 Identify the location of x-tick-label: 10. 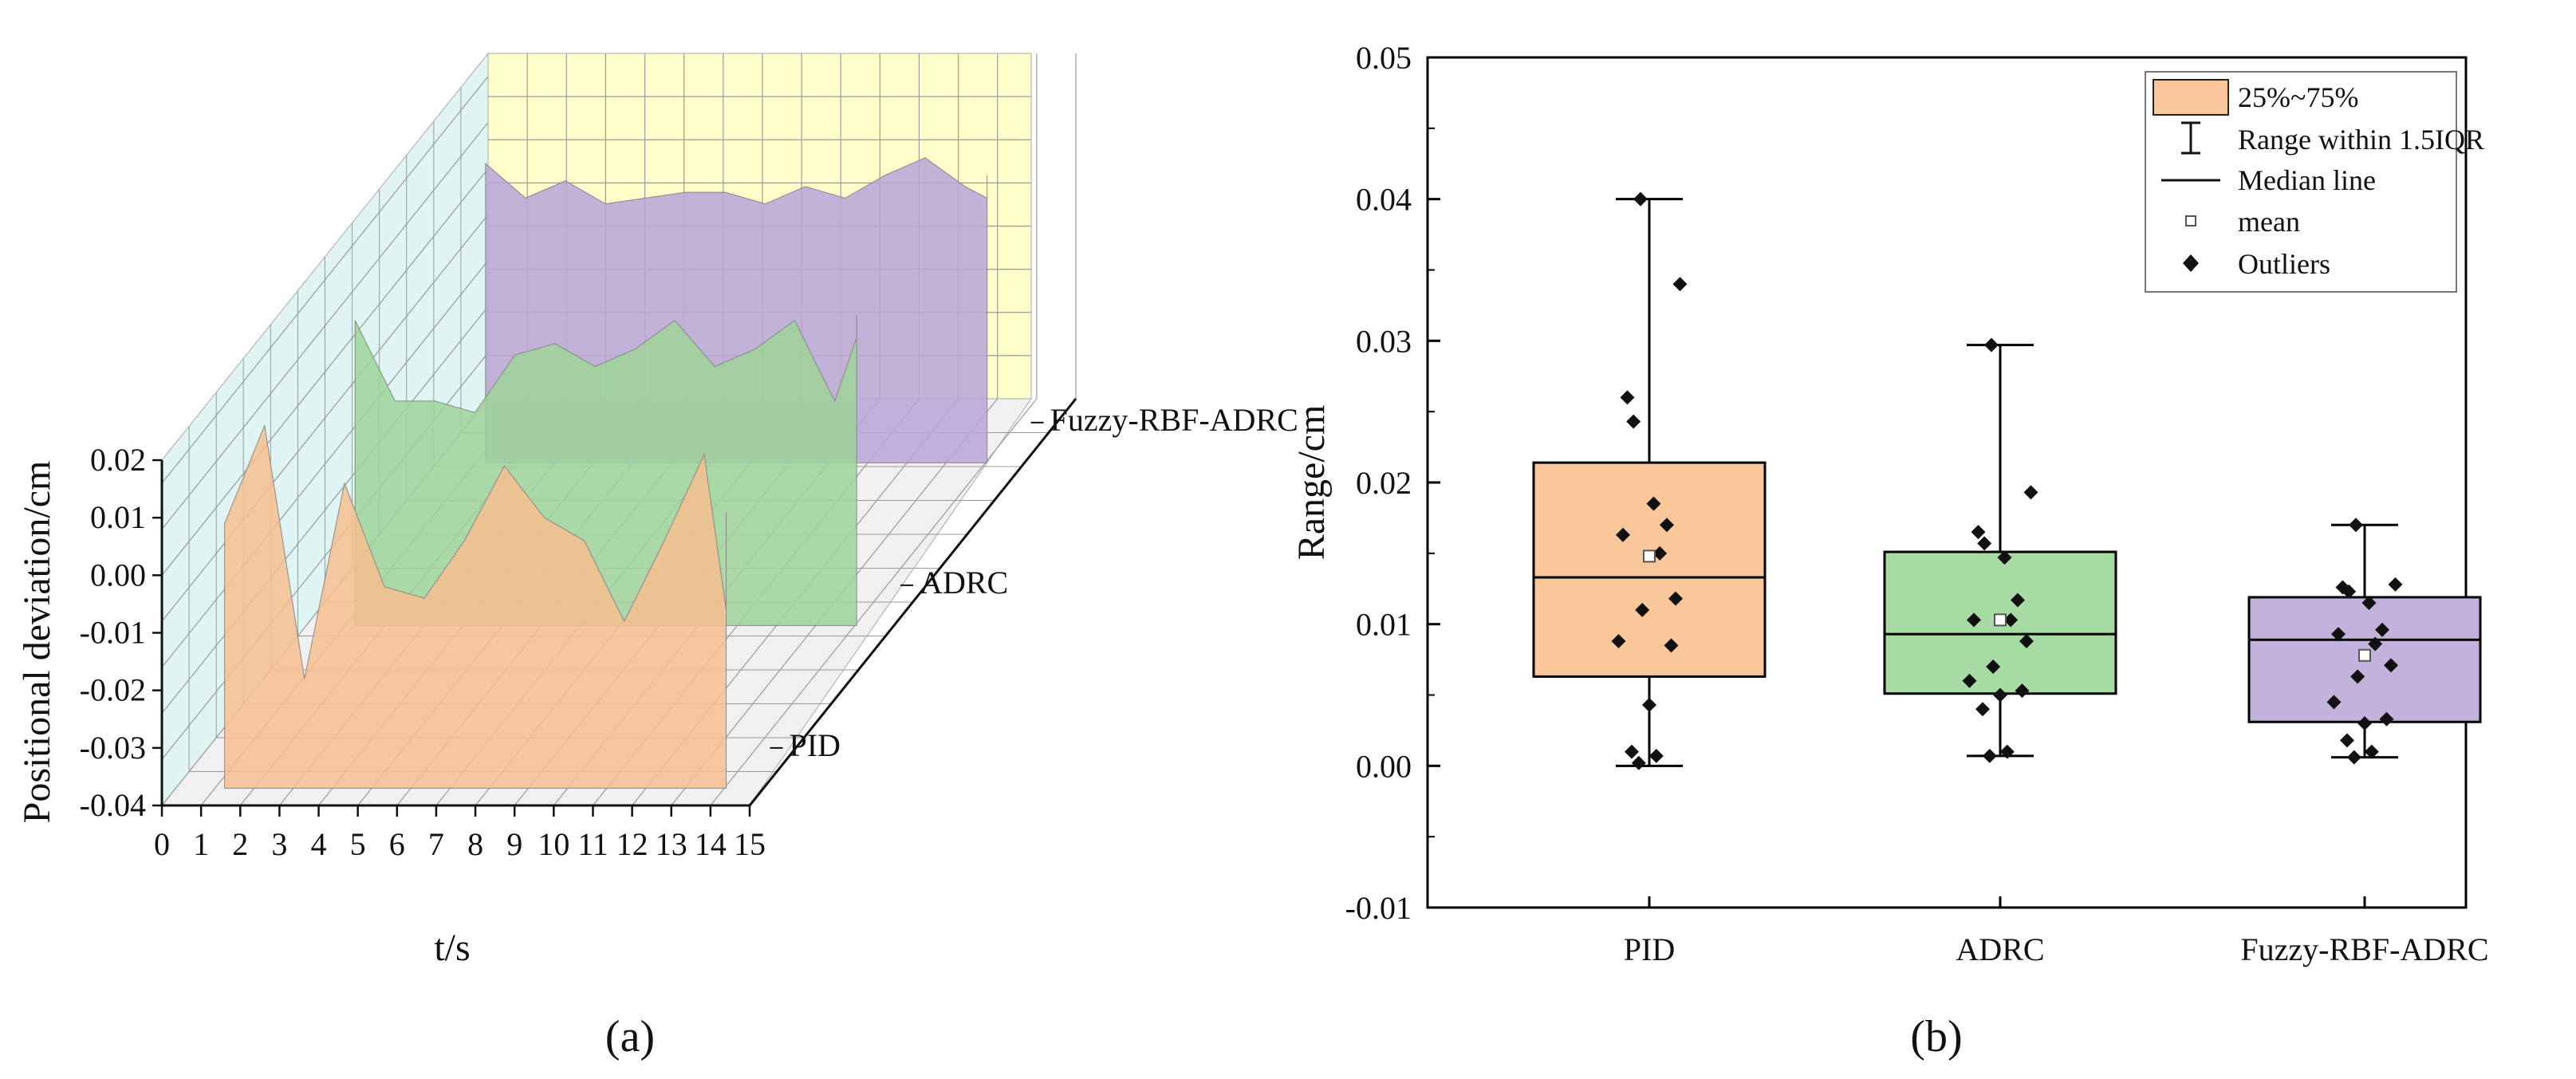
(553, 844).